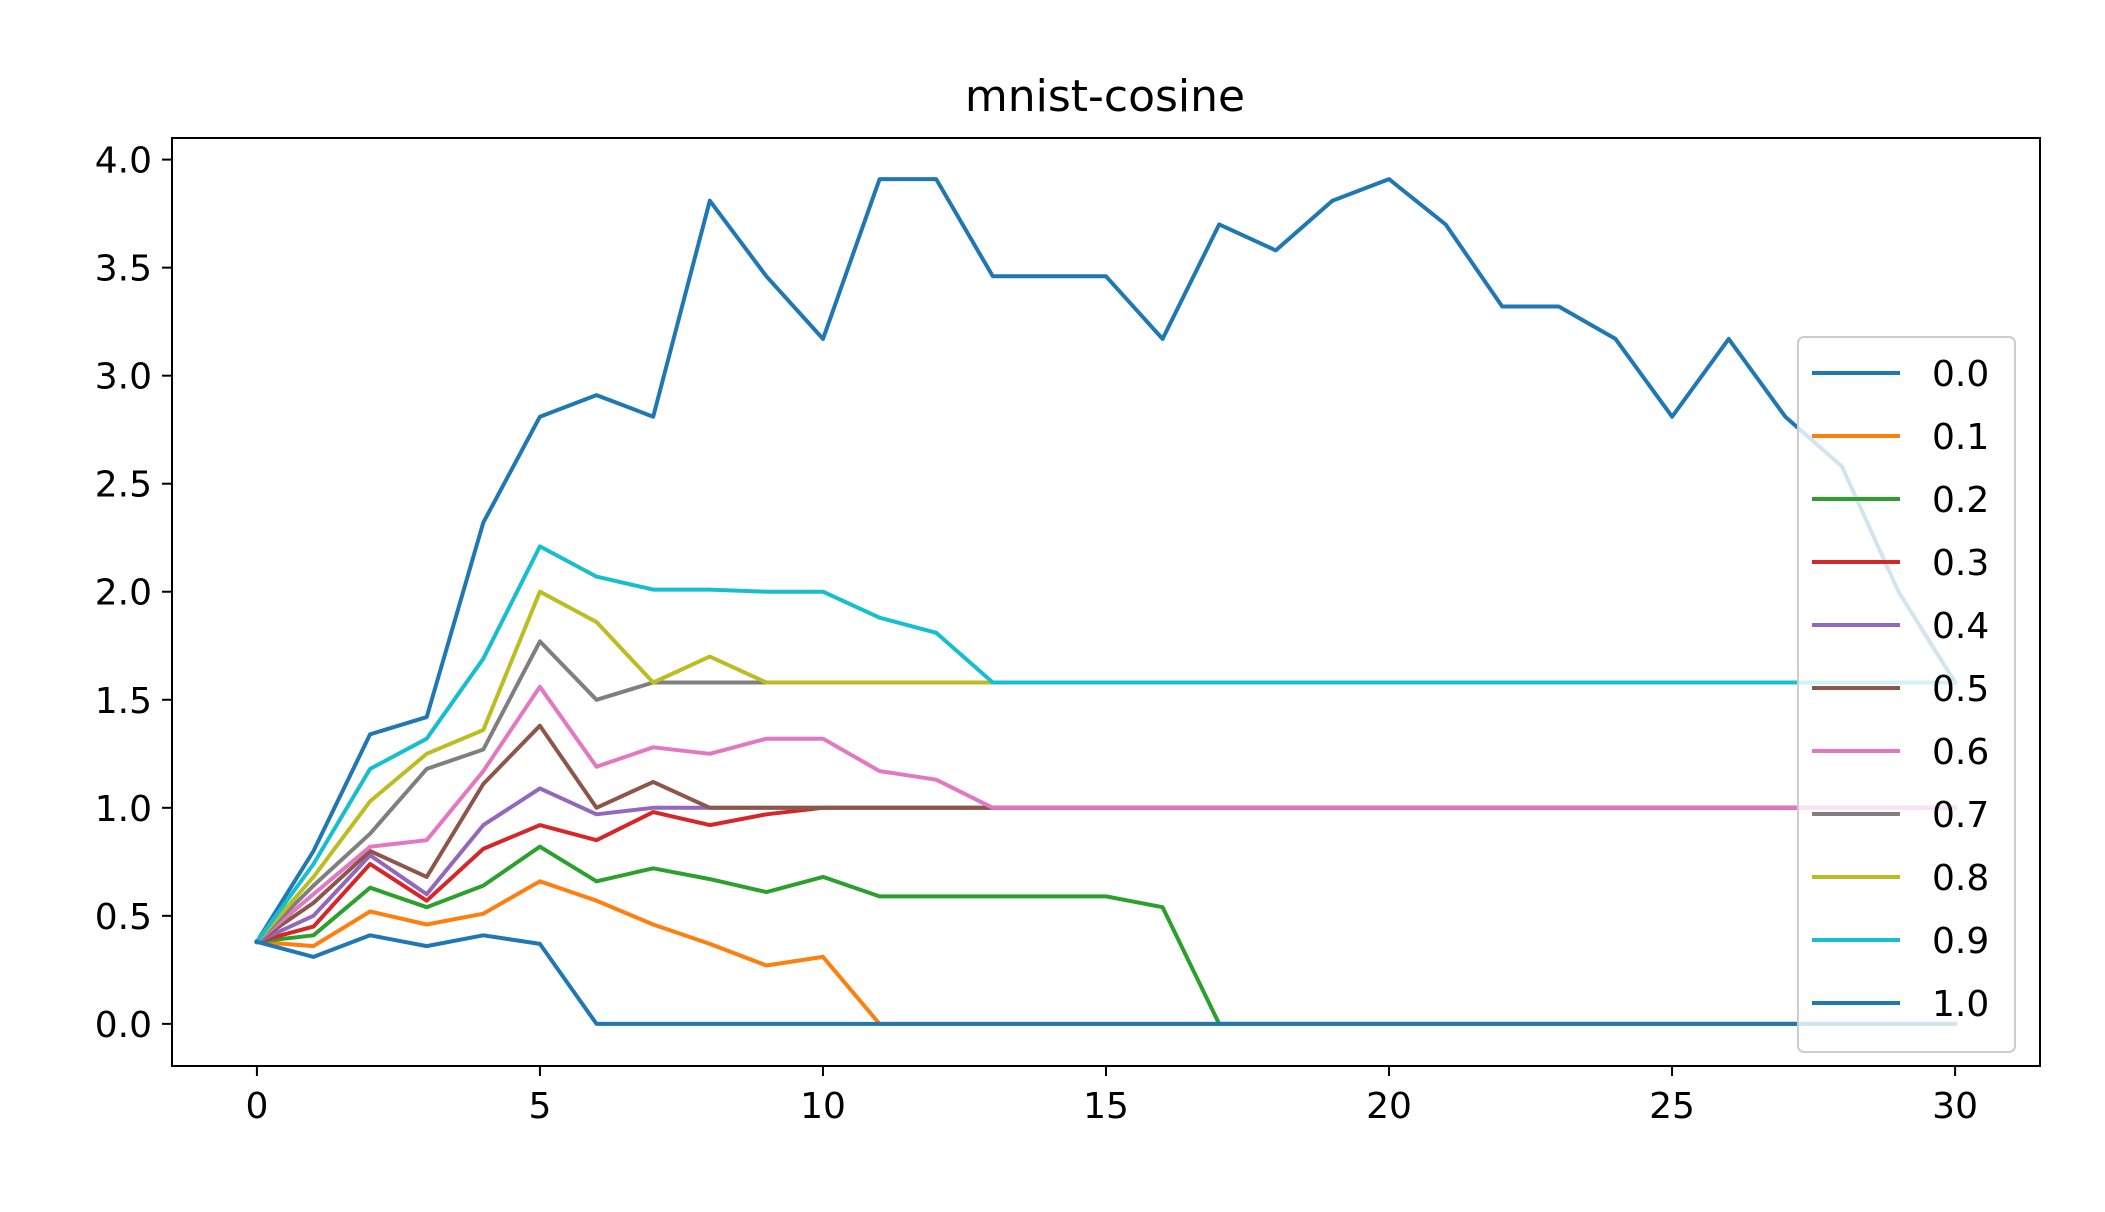 Image resolution: width=2105 pixels, height=1212 pixels. Describe the element at coordinates (1960, 374) in the screenshot. I see `legend-label: 0.0` at that location.